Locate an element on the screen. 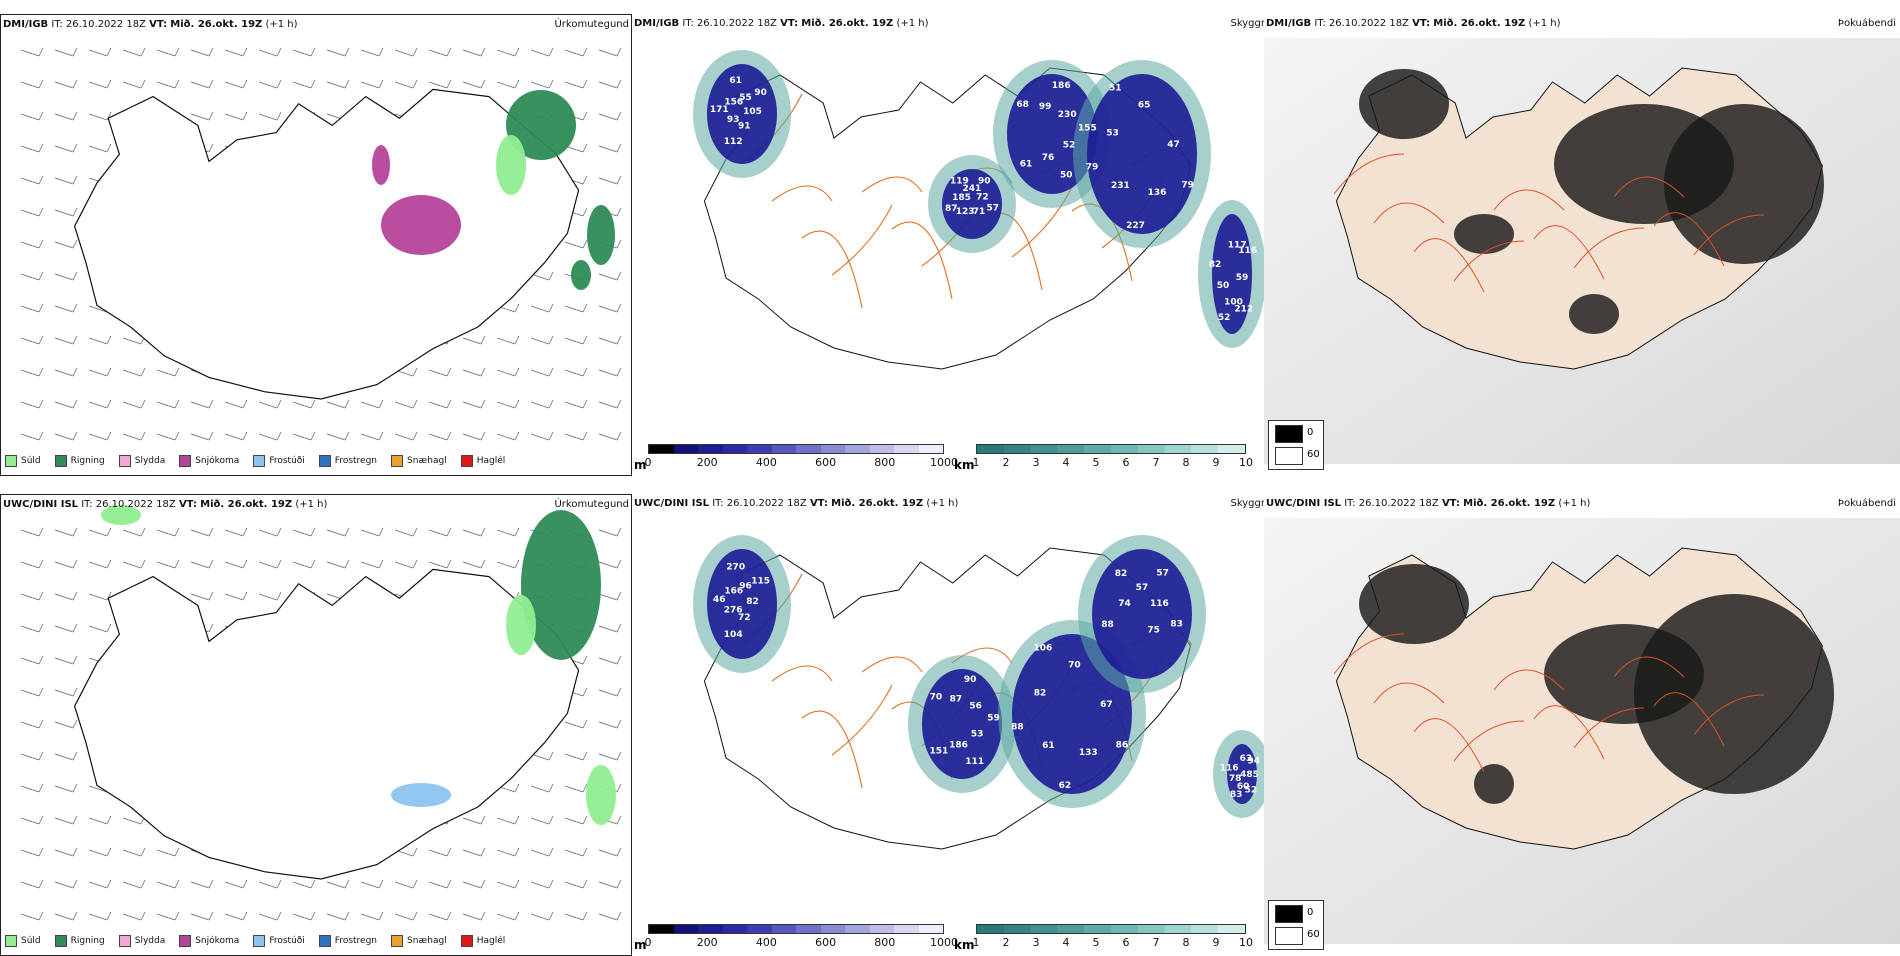 This screenshot has height=956, width=1900. precip-legend-item: Rigning is located at coordinates (79, 461).